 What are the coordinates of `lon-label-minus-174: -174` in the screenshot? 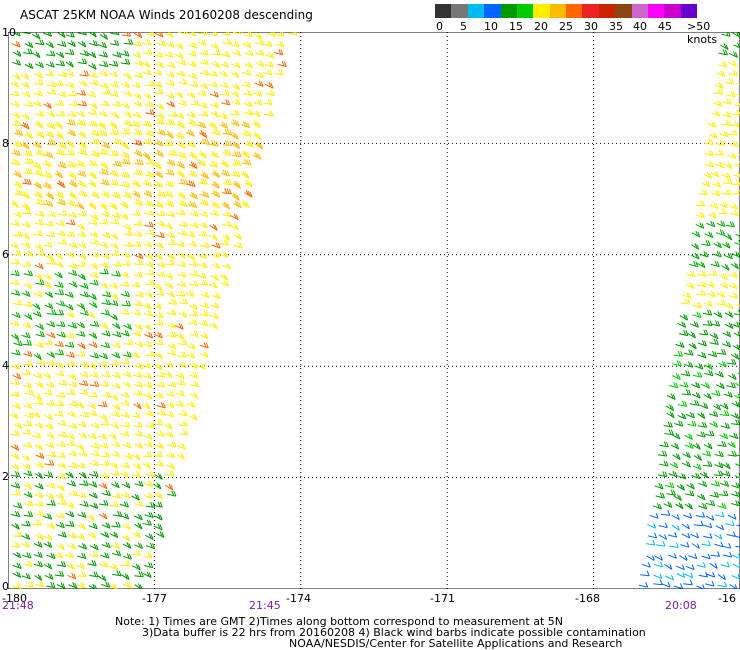 It's located at (298, 598).